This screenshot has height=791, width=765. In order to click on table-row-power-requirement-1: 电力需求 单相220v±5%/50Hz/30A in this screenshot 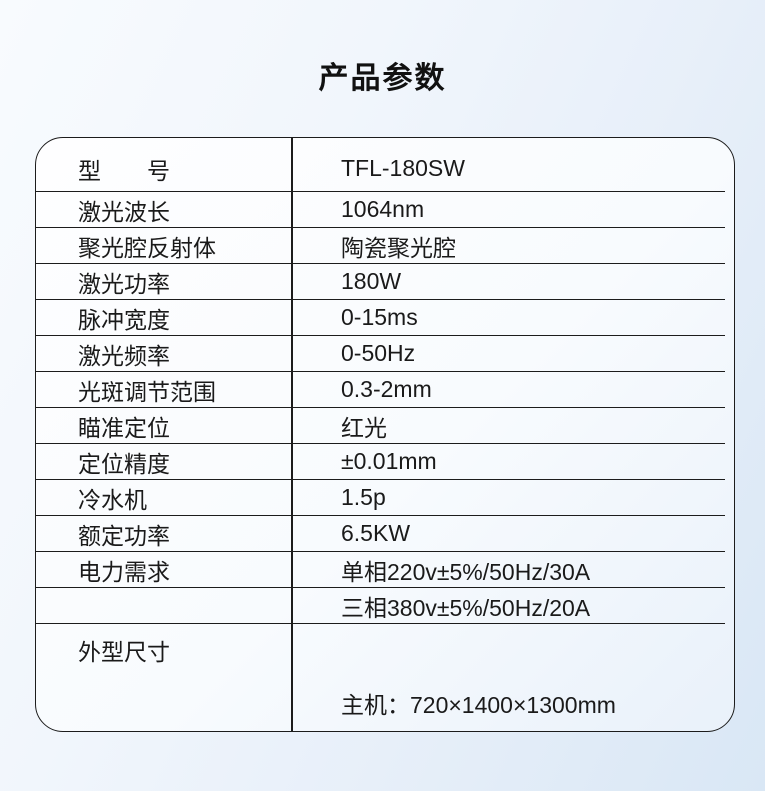, I will do `click(380, 570)`.